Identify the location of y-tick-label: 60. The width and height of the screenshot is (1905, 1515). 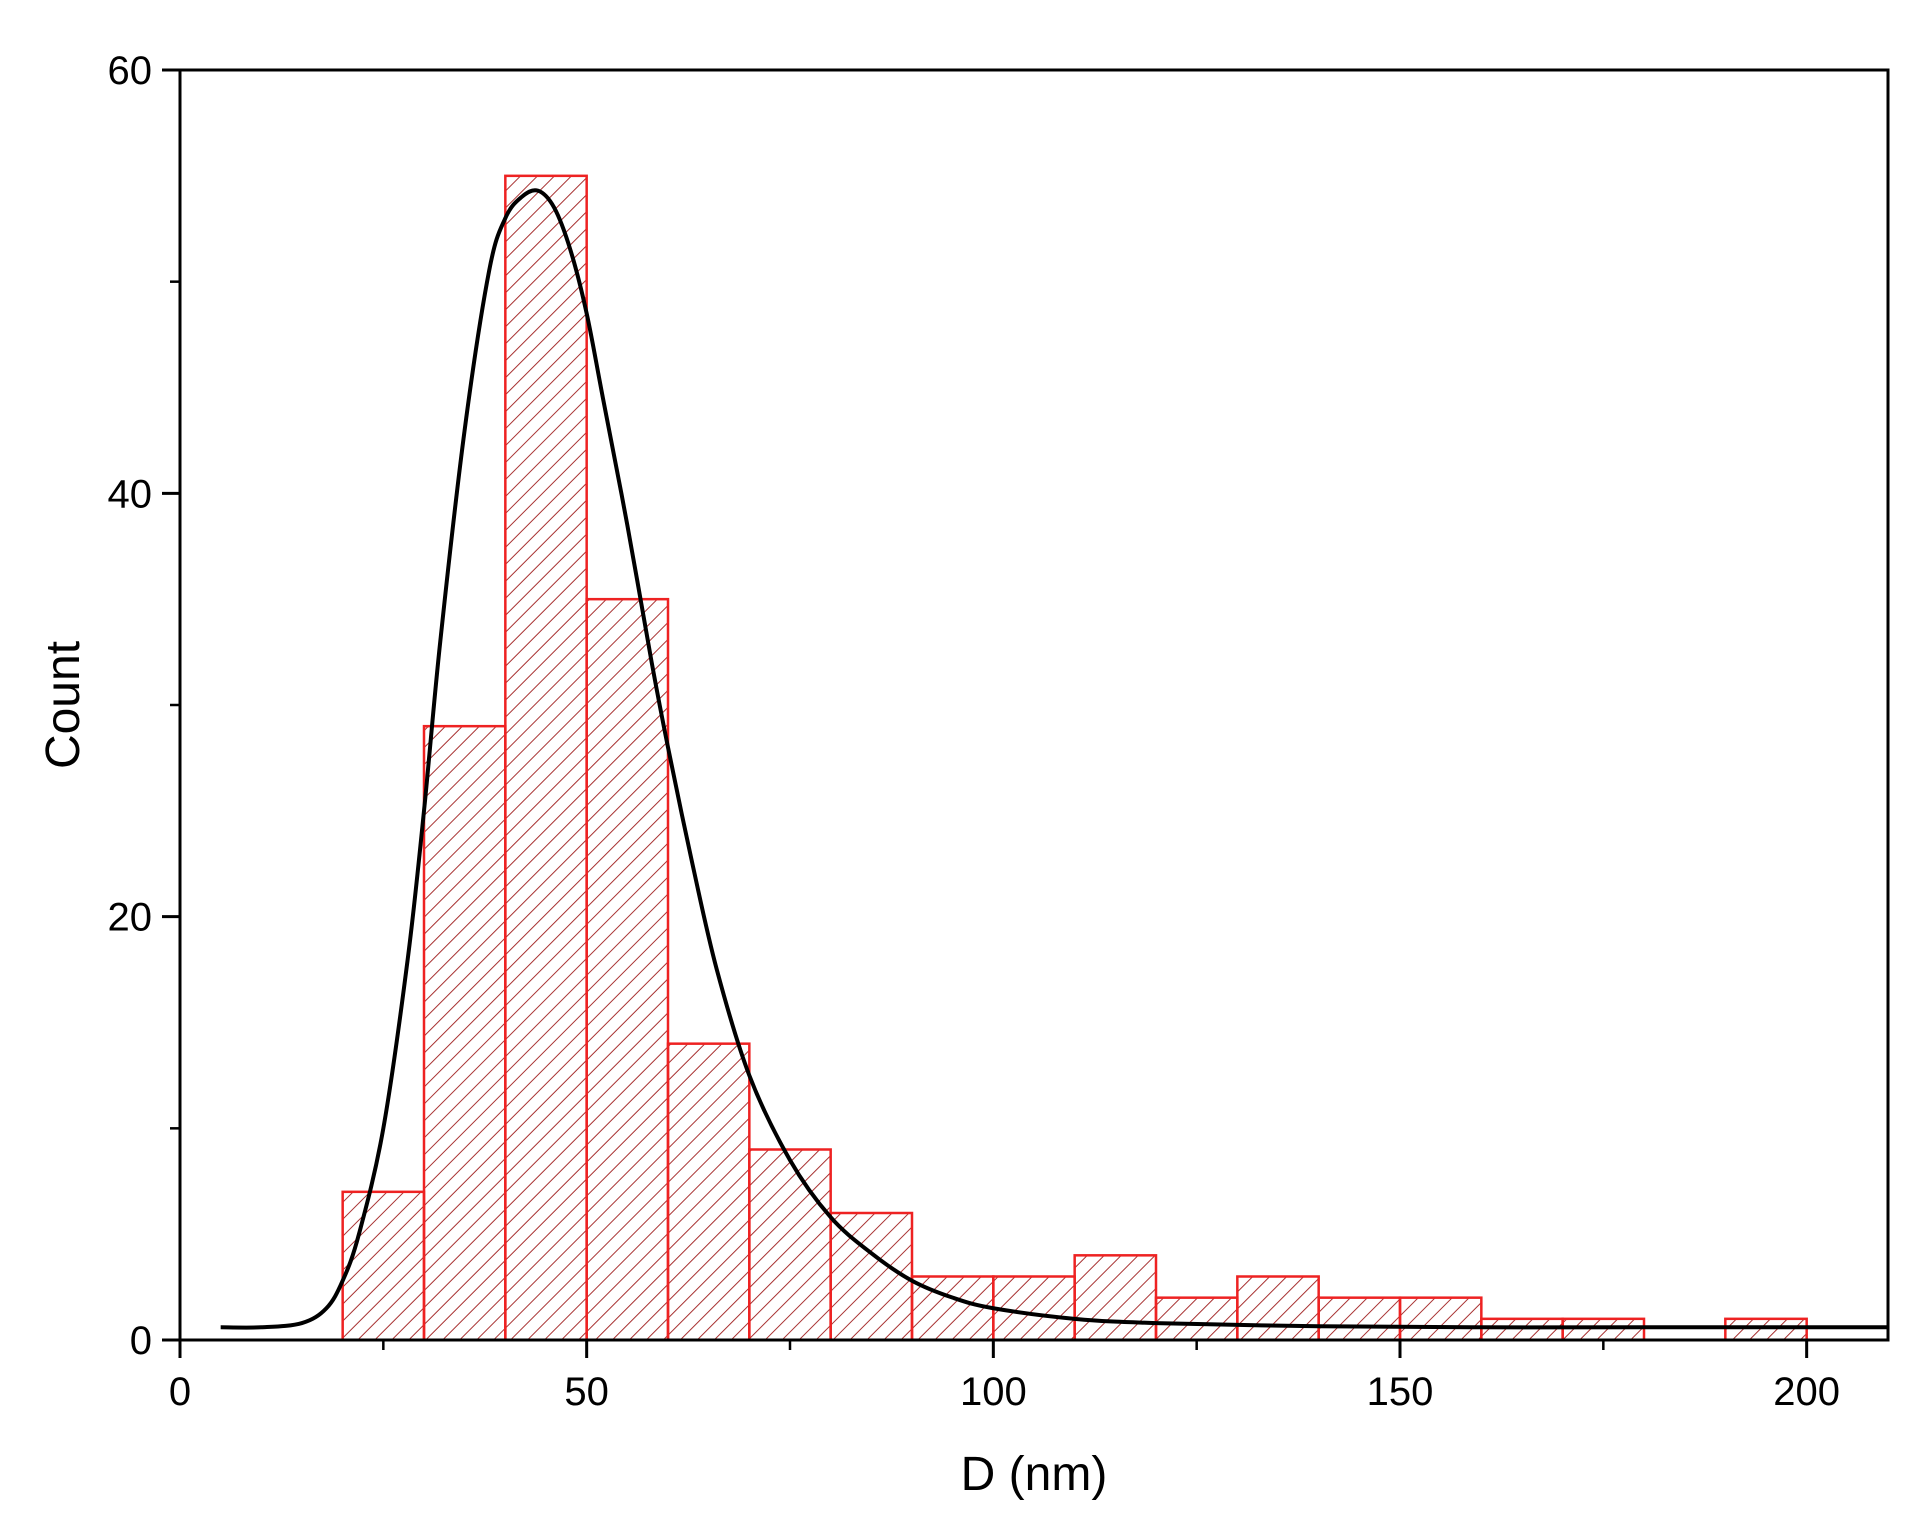
(130, 71).